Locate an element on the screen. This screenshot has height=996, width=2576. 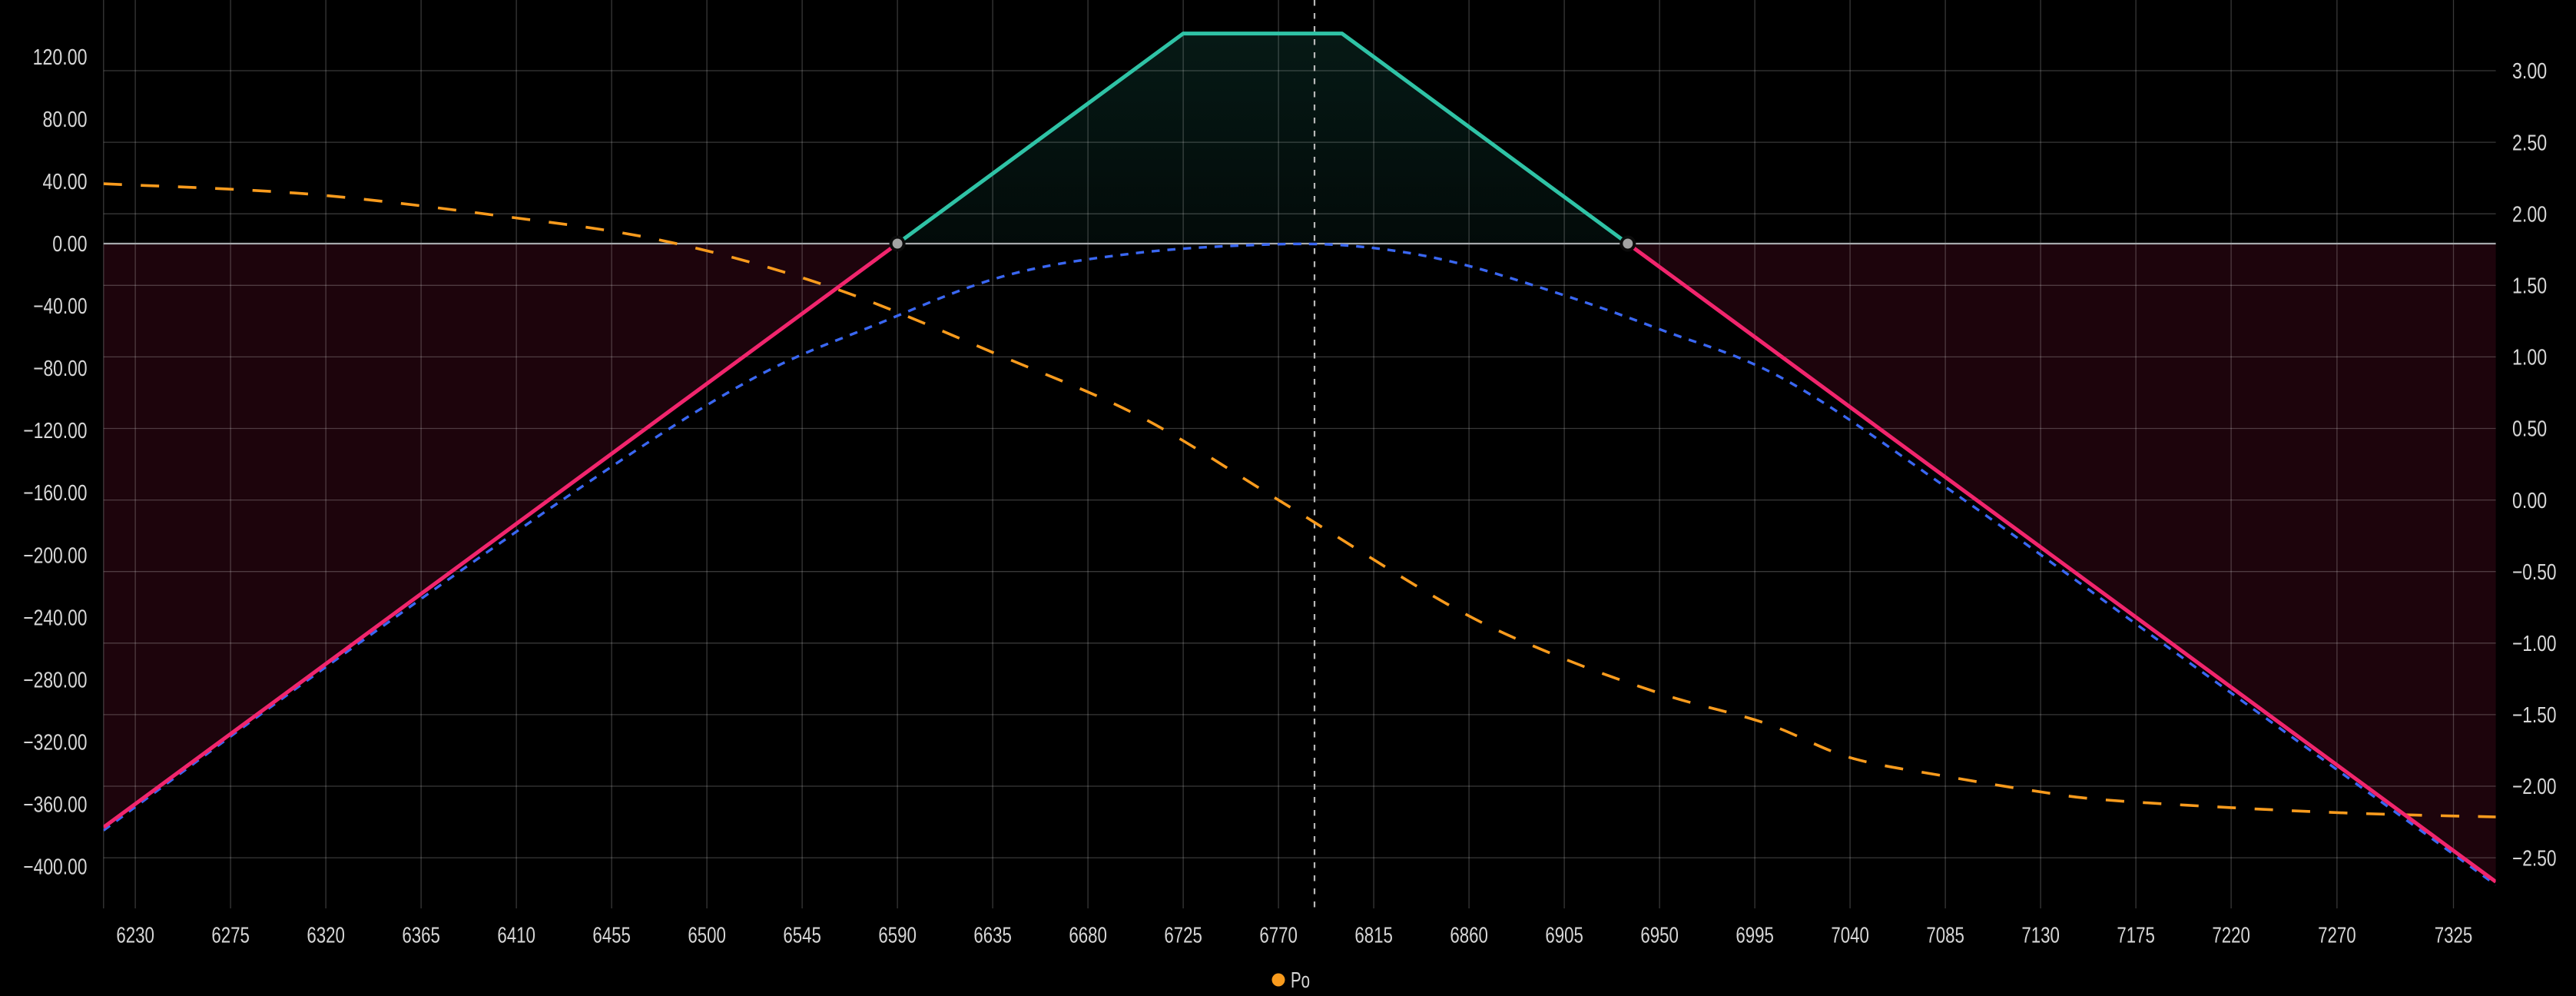
svg-text: −400.00 is located at coordinates (55, 867).